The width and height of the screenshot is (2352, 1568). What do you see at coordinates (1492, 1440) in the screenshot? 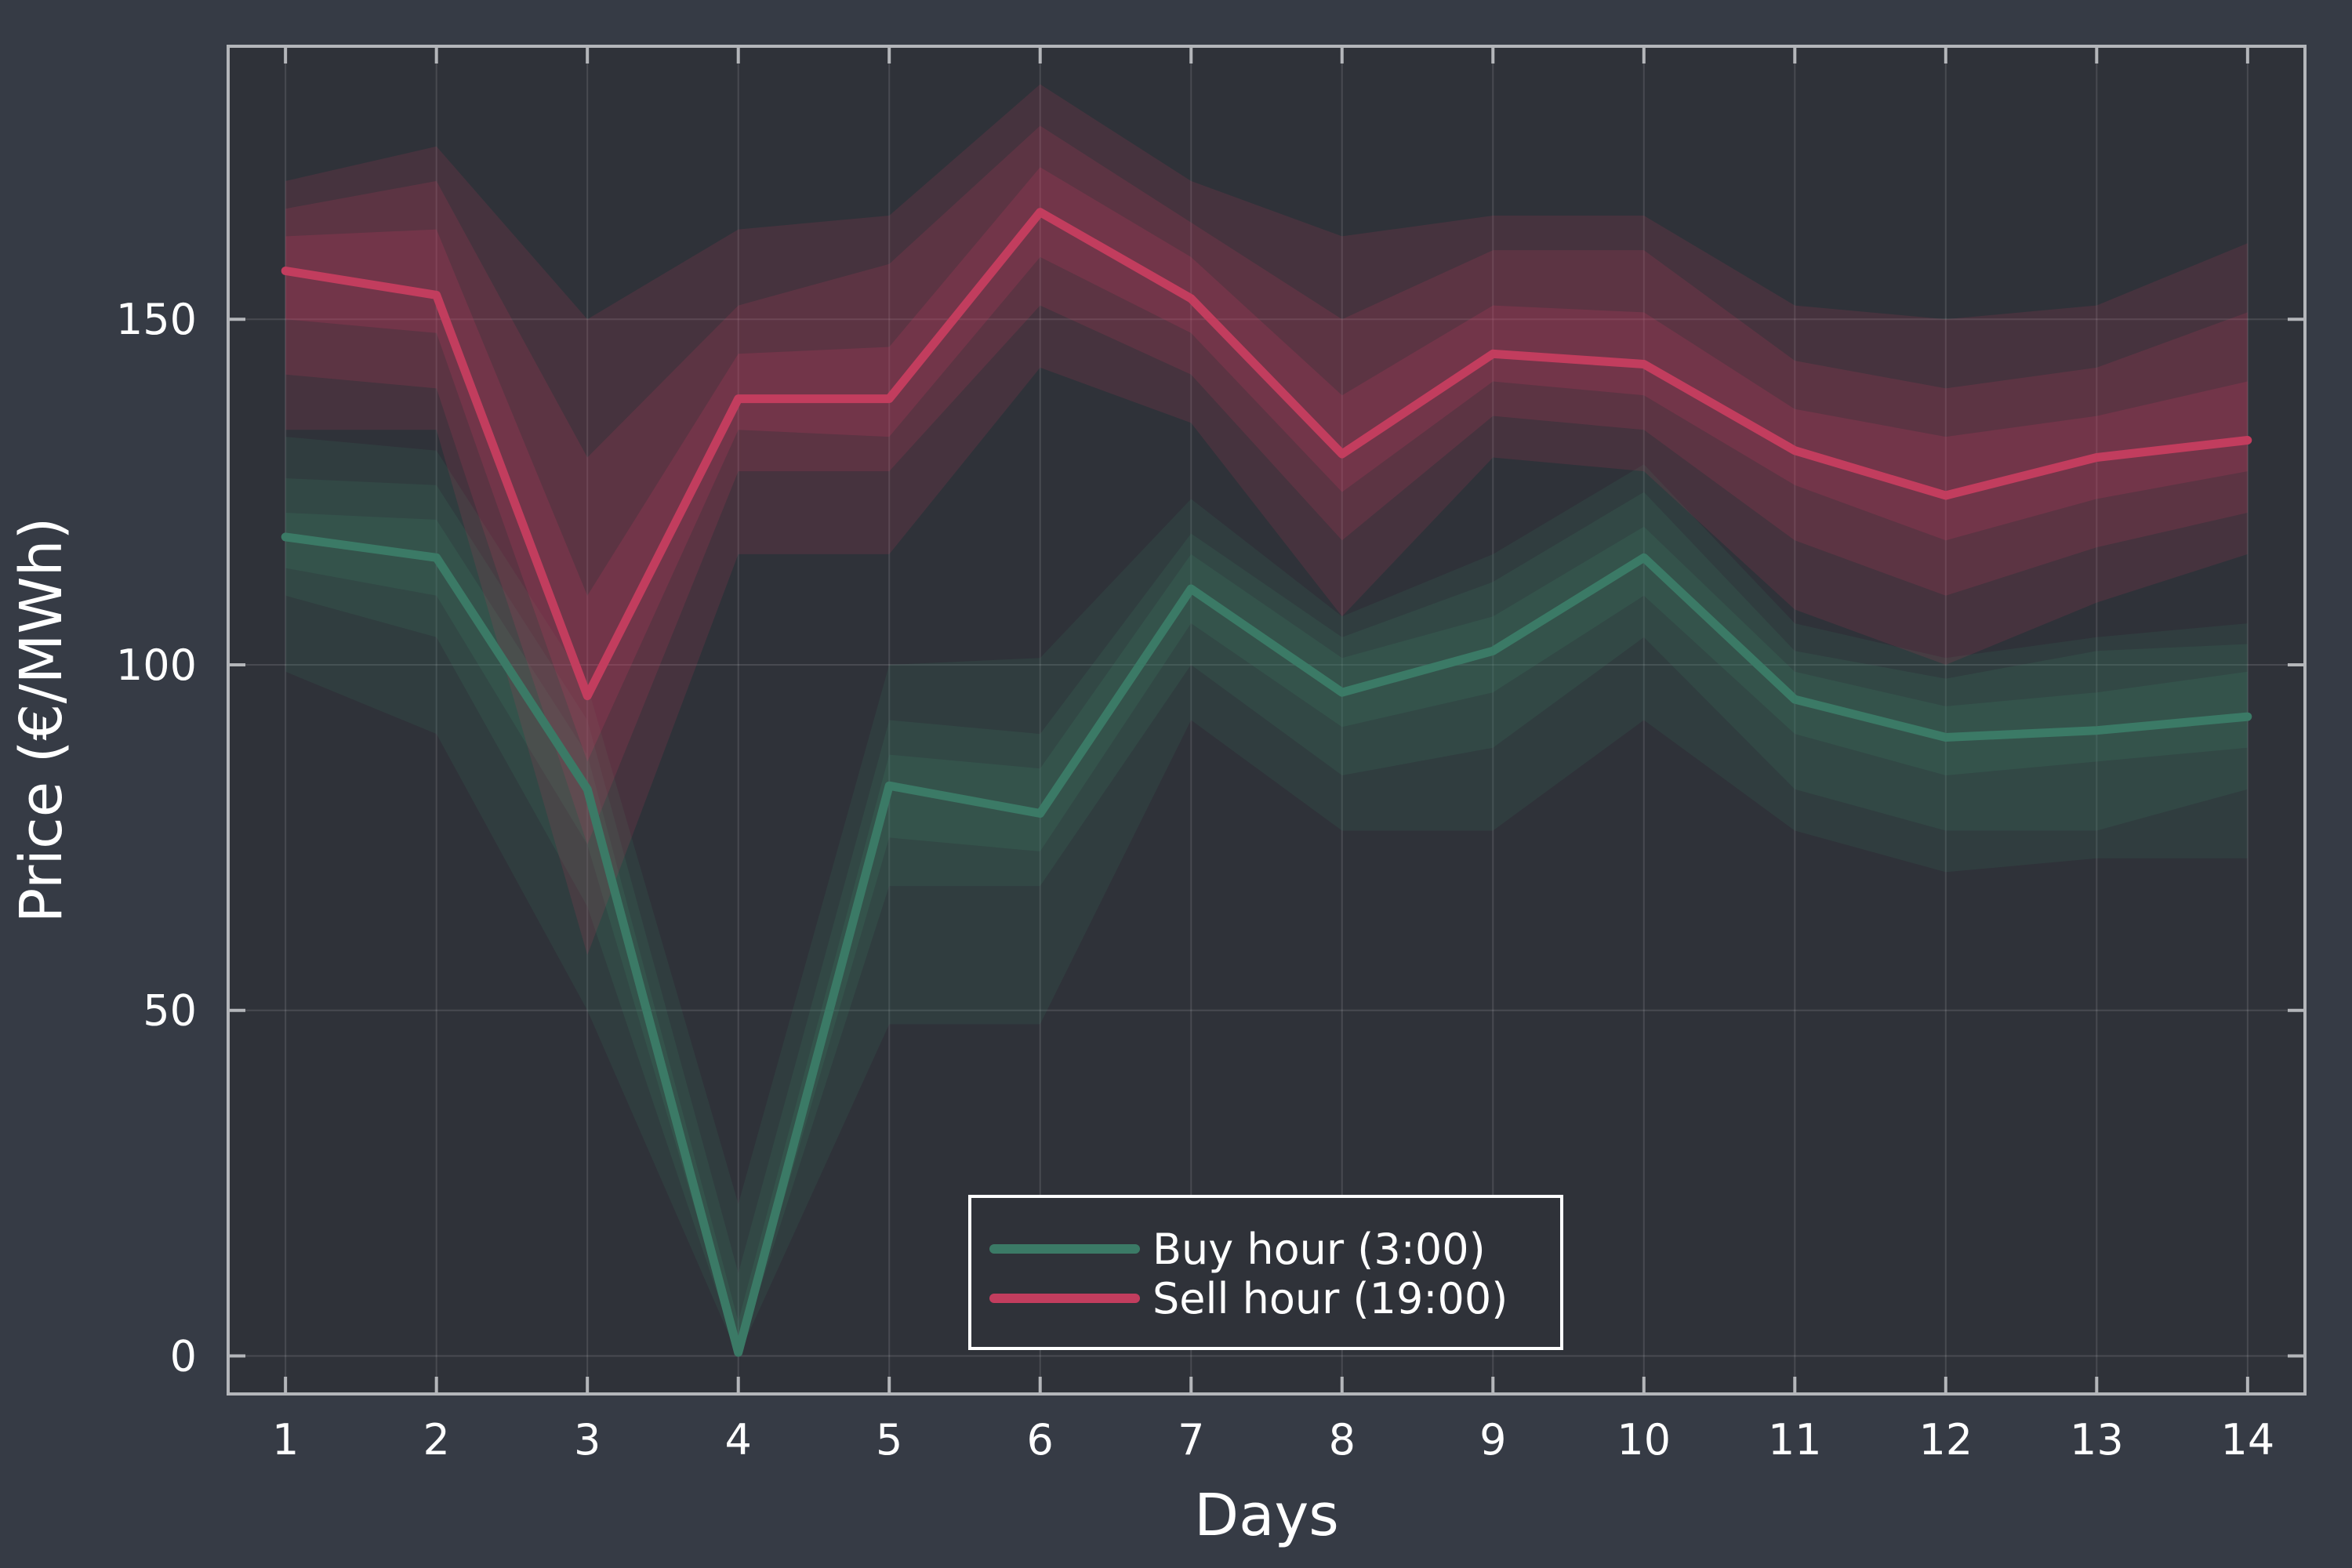
I see `x-tick-label: 9` at bounding box center [1492, 1440].